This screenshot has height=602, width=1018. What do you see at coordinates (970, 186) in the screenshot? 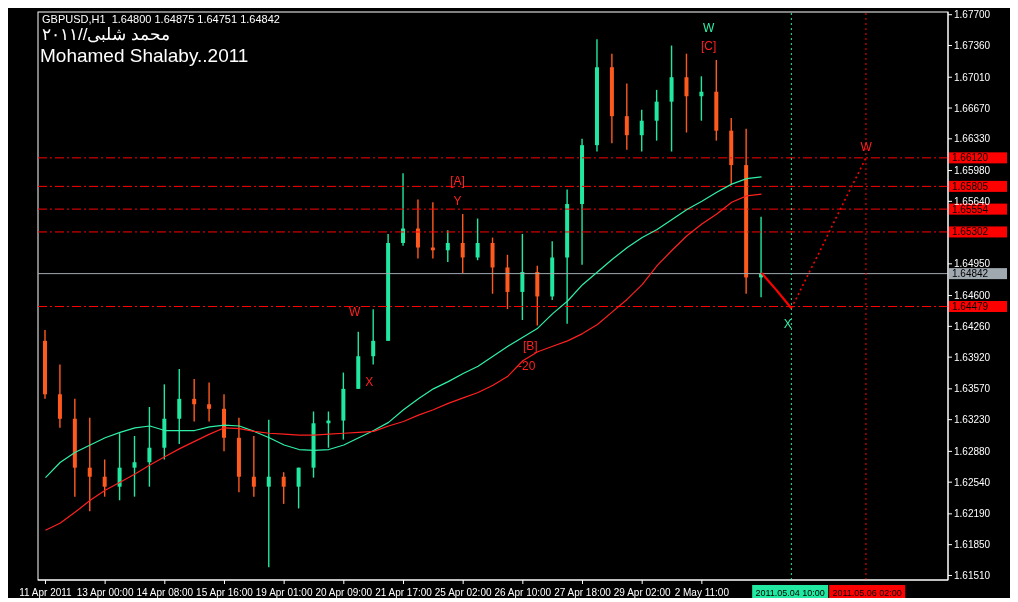
I see `ref-line-label: 1.65805` at bounding box center [970, 186].